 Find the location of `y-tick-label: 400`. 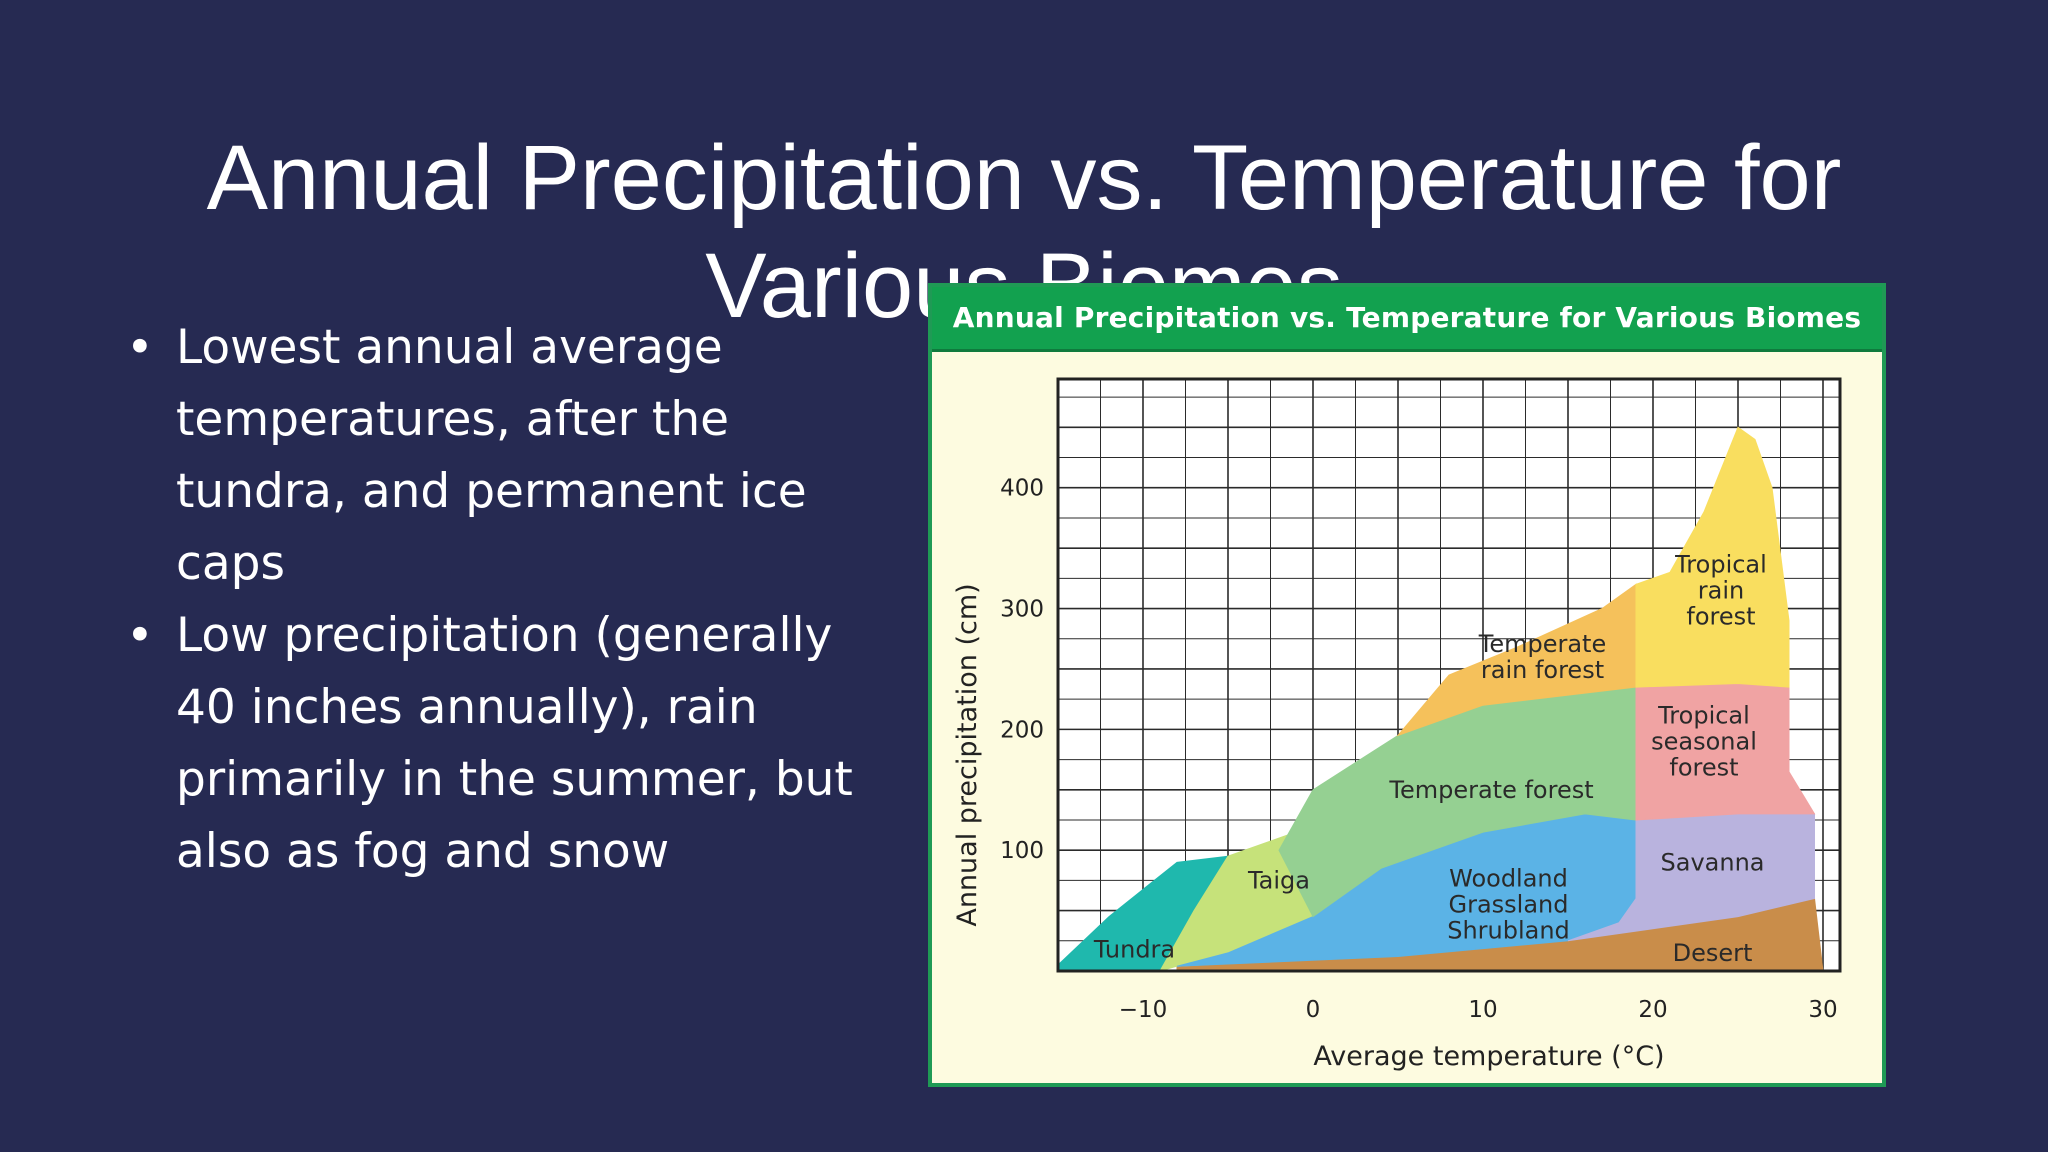

y-tick-label: 400 is located at coordinates (1022, 489).